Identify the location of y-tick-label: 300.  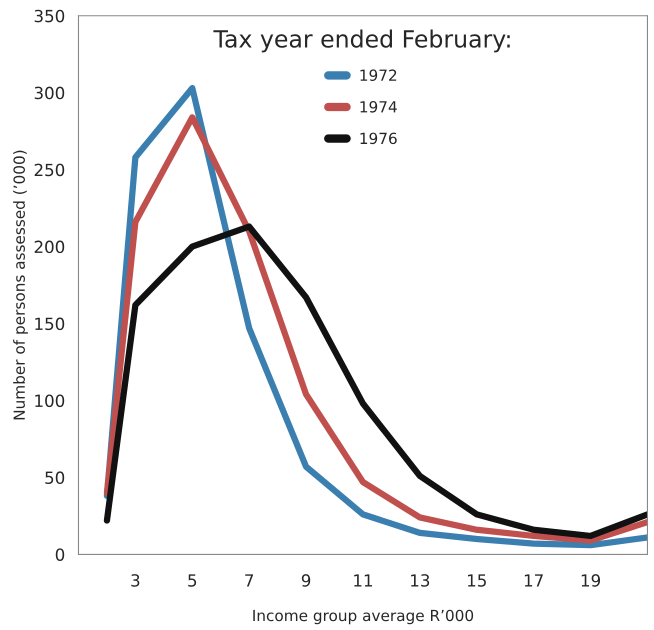
(49, 93).